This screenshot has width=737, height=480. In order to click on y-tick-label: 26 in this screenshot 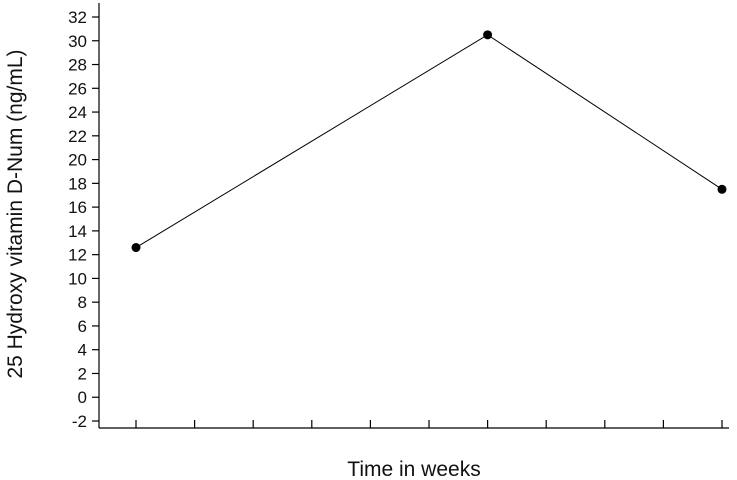, I will do `click(77, 88)`.